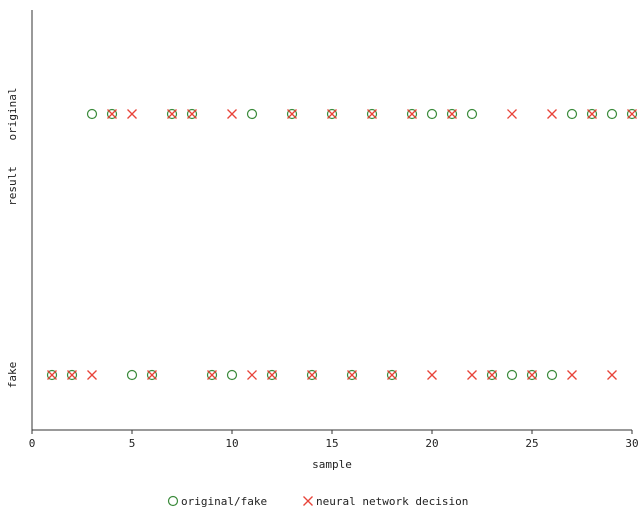  Describe the element at coordinates (132, 443) in the screenshot. I see `x-tick-label: 5` at that location.